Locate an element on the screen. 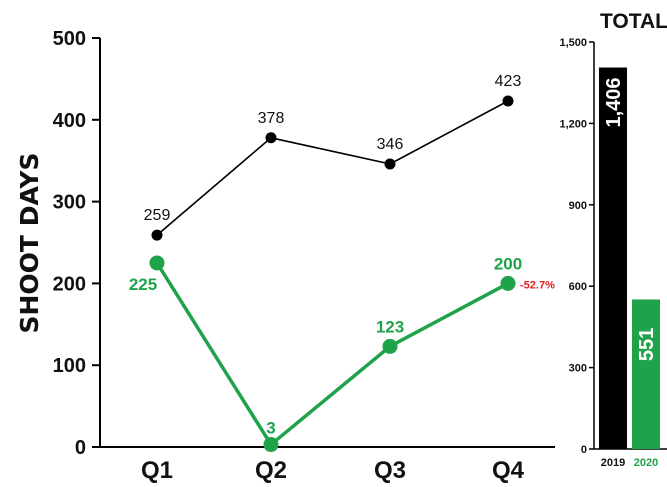 The height and width of the screenshot is (487, 667). series-2-data-label: 123 is located at coordinates (390, 326).